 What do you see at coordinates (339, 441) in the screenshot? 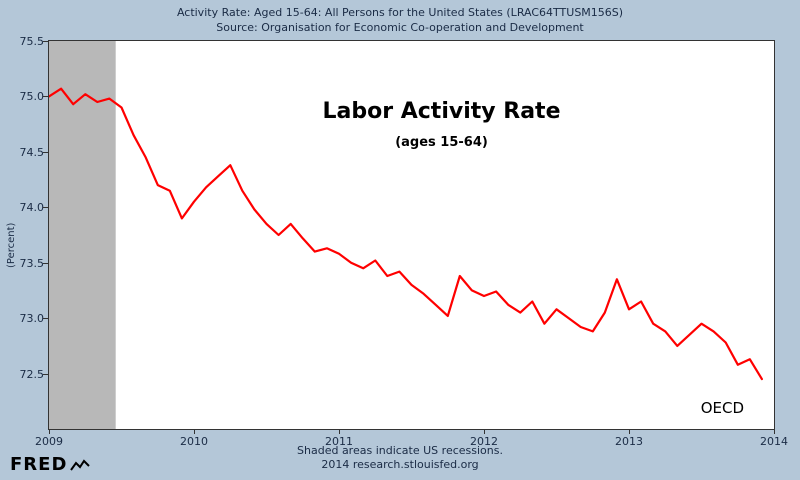
I see `x-tick-label: 2011` at bounding box center [339, 441].